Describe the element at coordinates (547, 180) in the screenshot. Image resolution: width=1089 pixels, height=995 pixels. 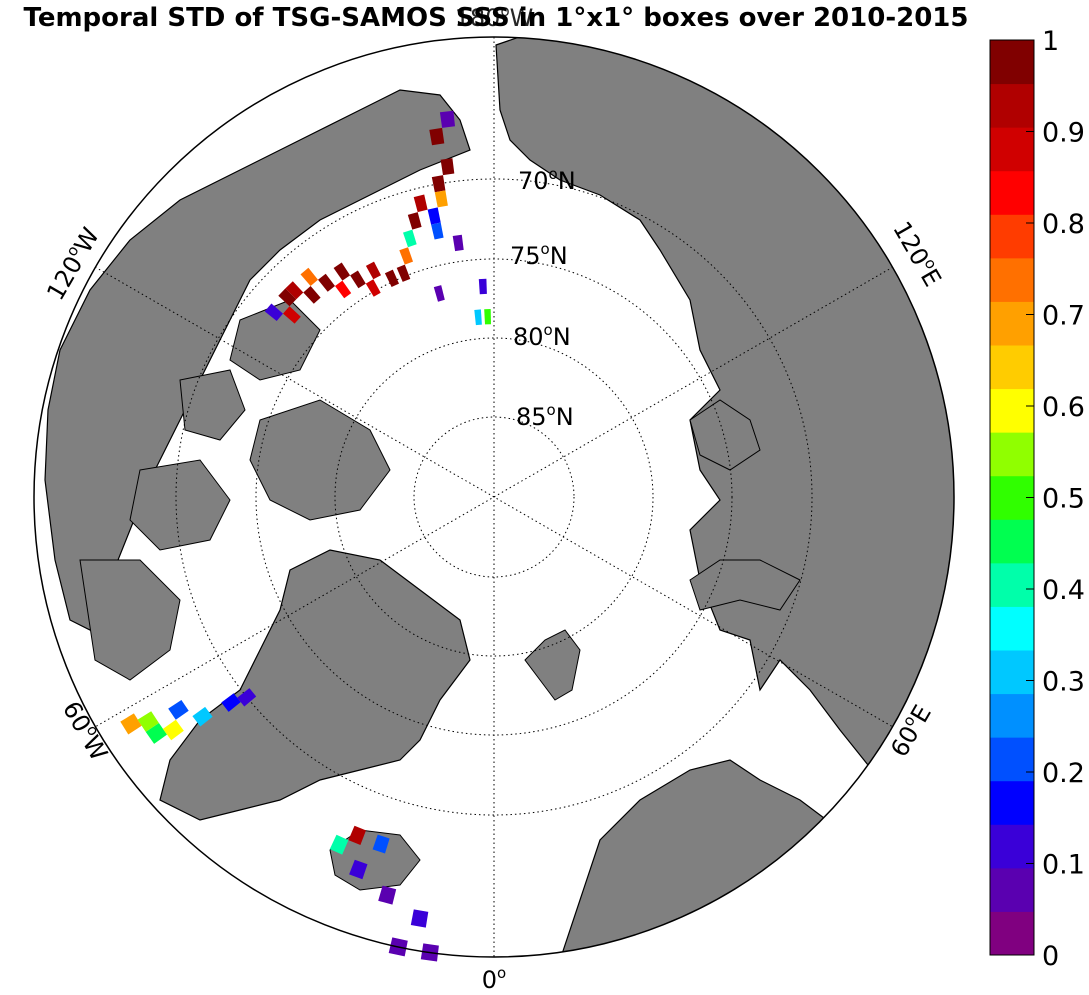
I see `lat-label-70: 70oN` at that location.